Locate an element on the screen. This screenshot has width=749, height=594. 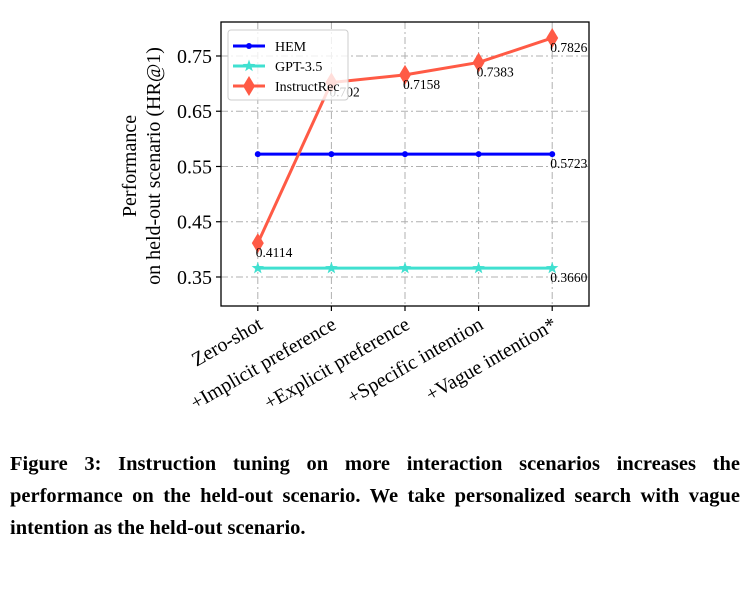
data-label: 0.7826 is located at coordinates (568, 47).